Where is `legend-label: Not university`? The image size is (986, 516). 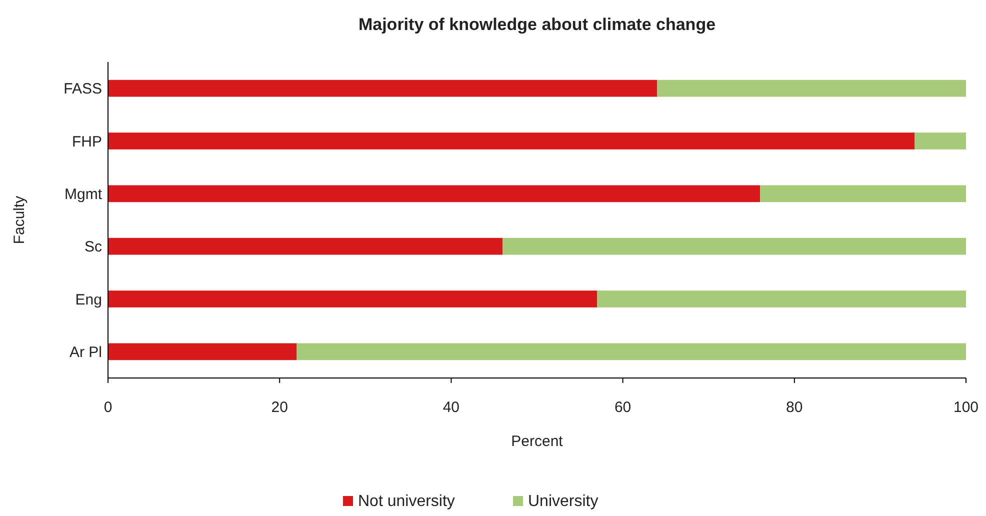
legend-label: Not university is located at coordinates (406, 501).